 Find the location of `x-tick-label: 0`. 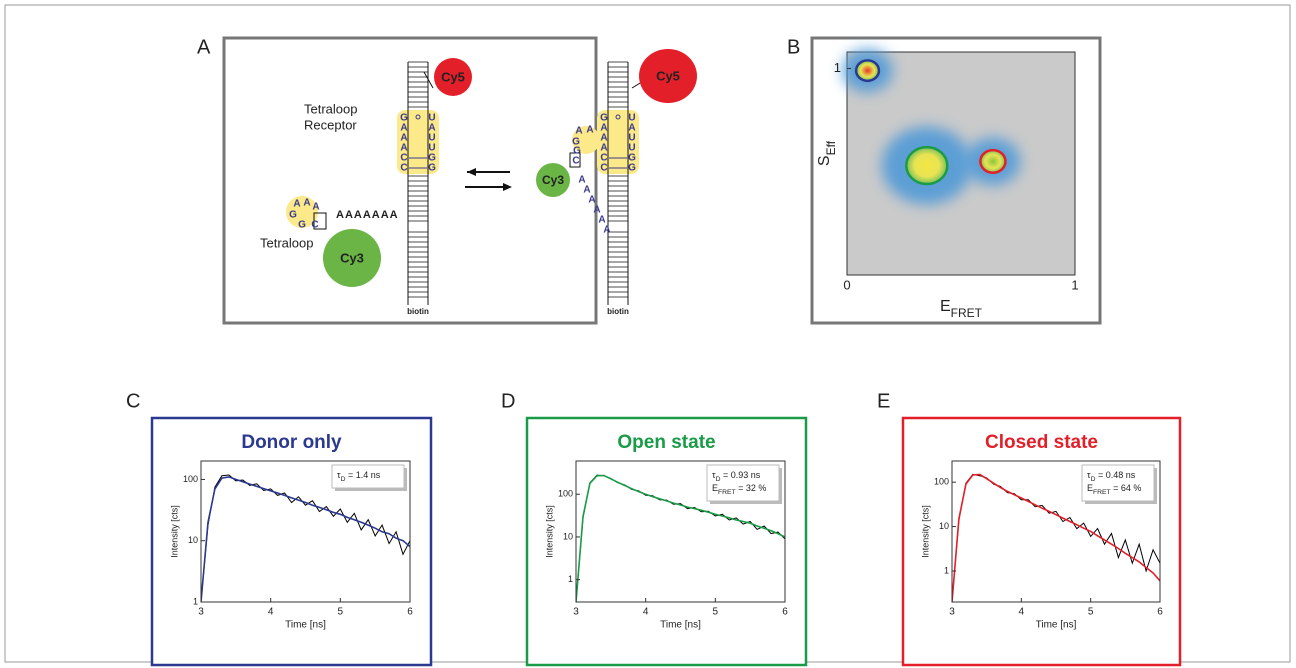

x-tick-label: 0 is located at coordinates (846, 284).